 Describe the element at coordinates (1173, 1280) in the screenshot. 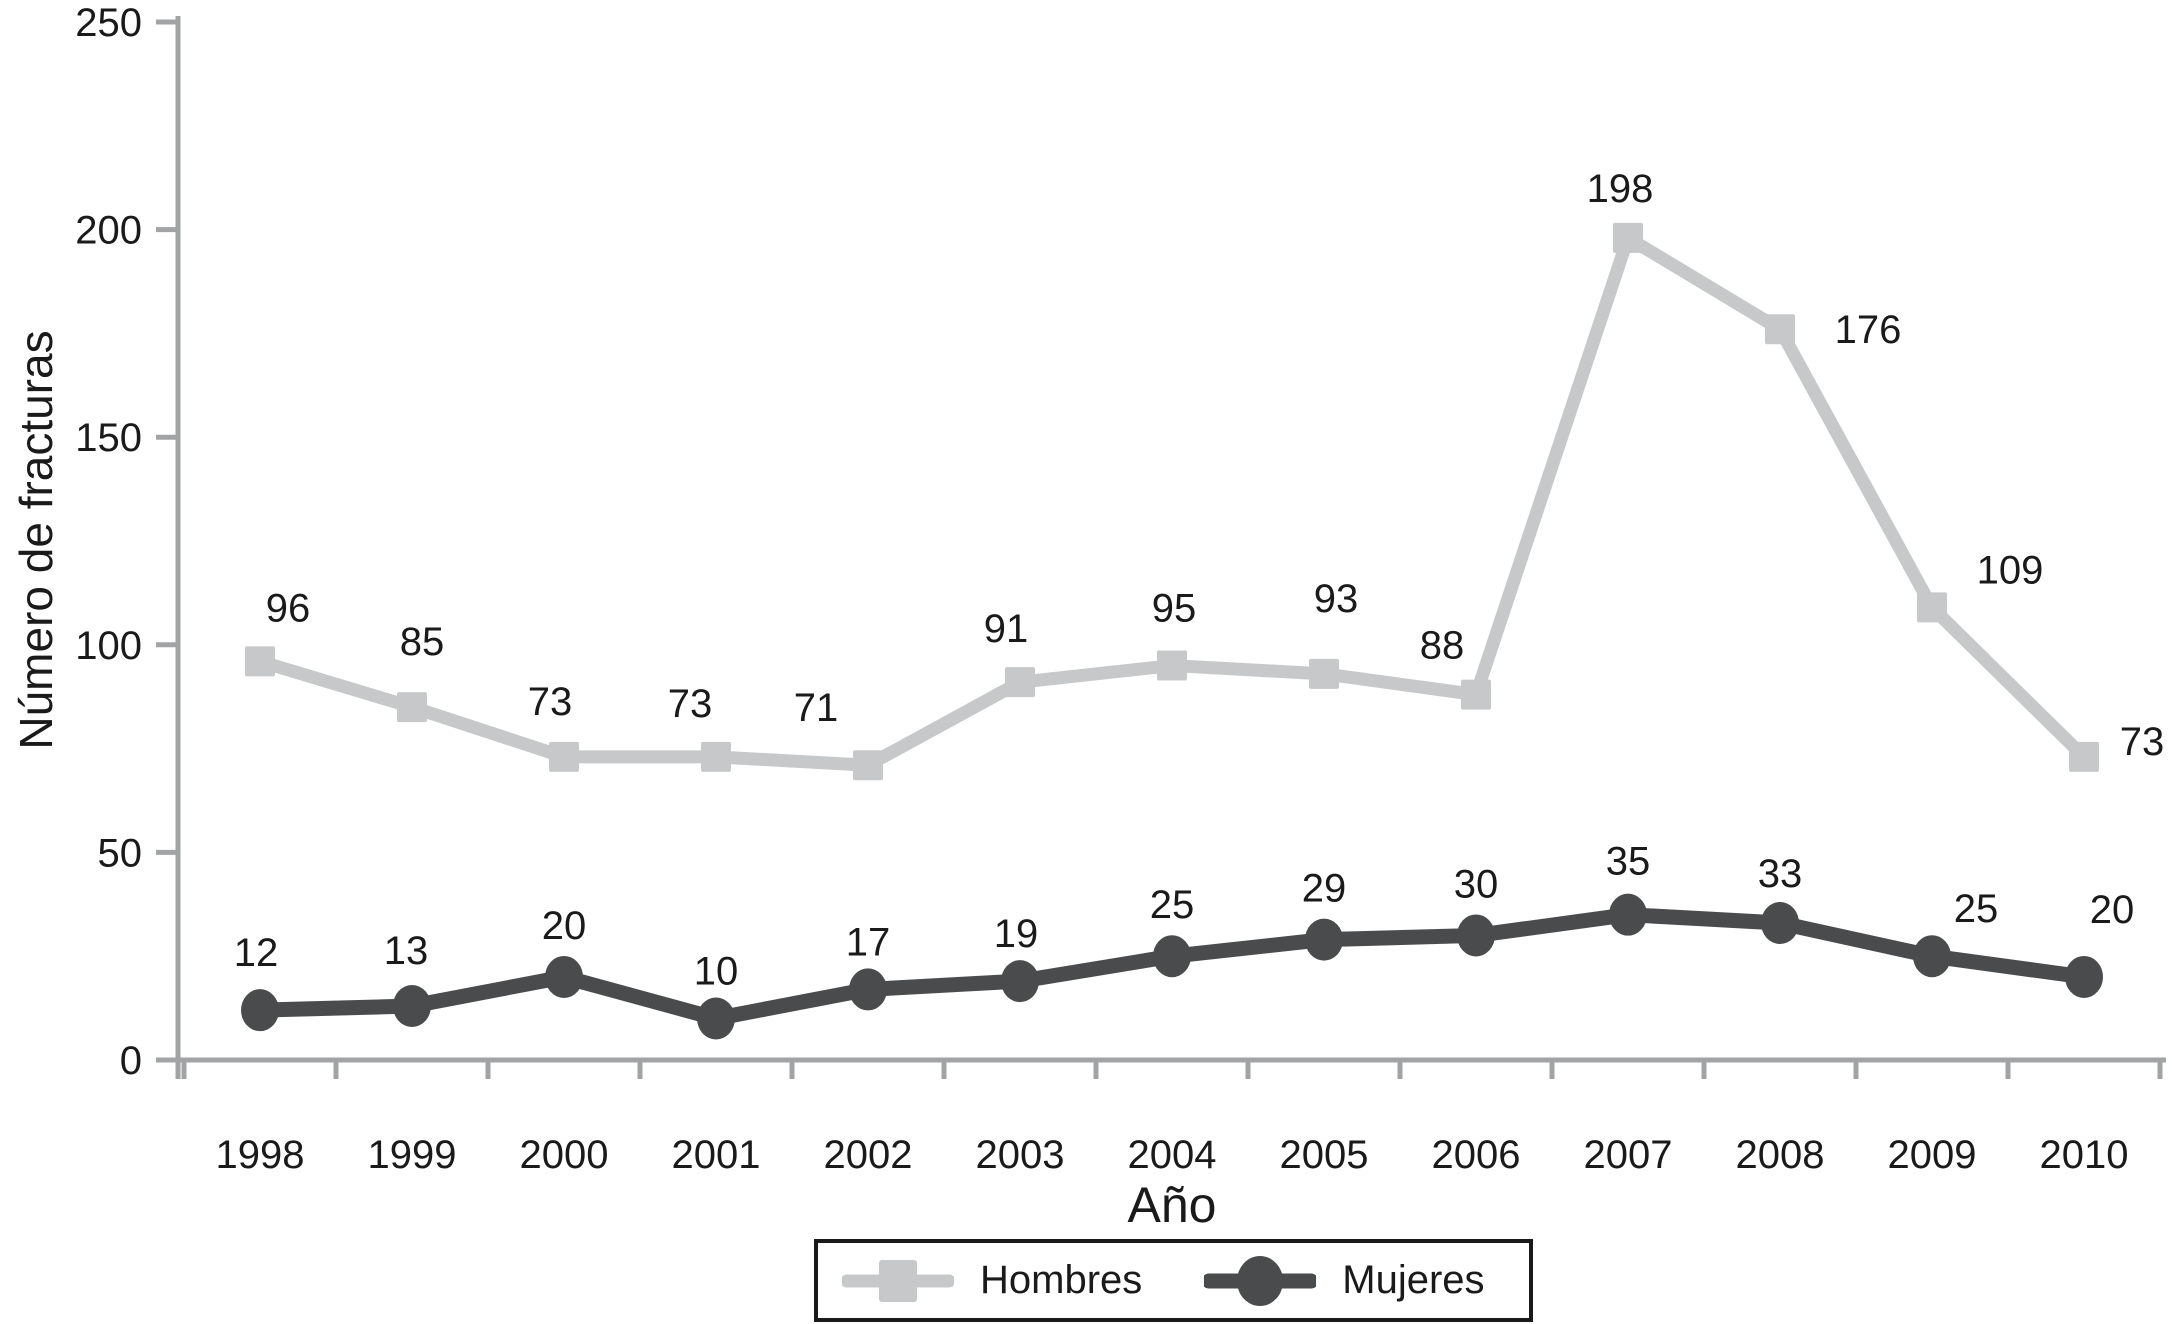

I see `legend: Hombres Mujeres` at that location.